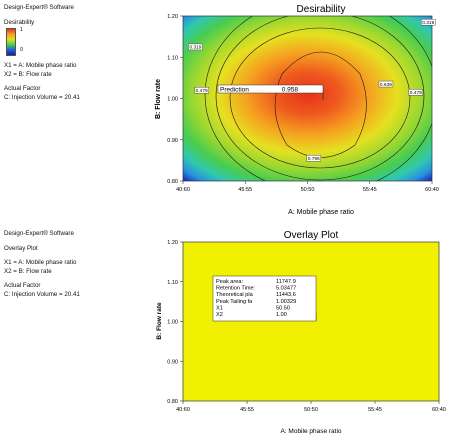 The height and width of the screenshot is (439, 474). Describe the element at coordinates (22, 50) in the screenshot. I see `legend-min: 0` at that location.